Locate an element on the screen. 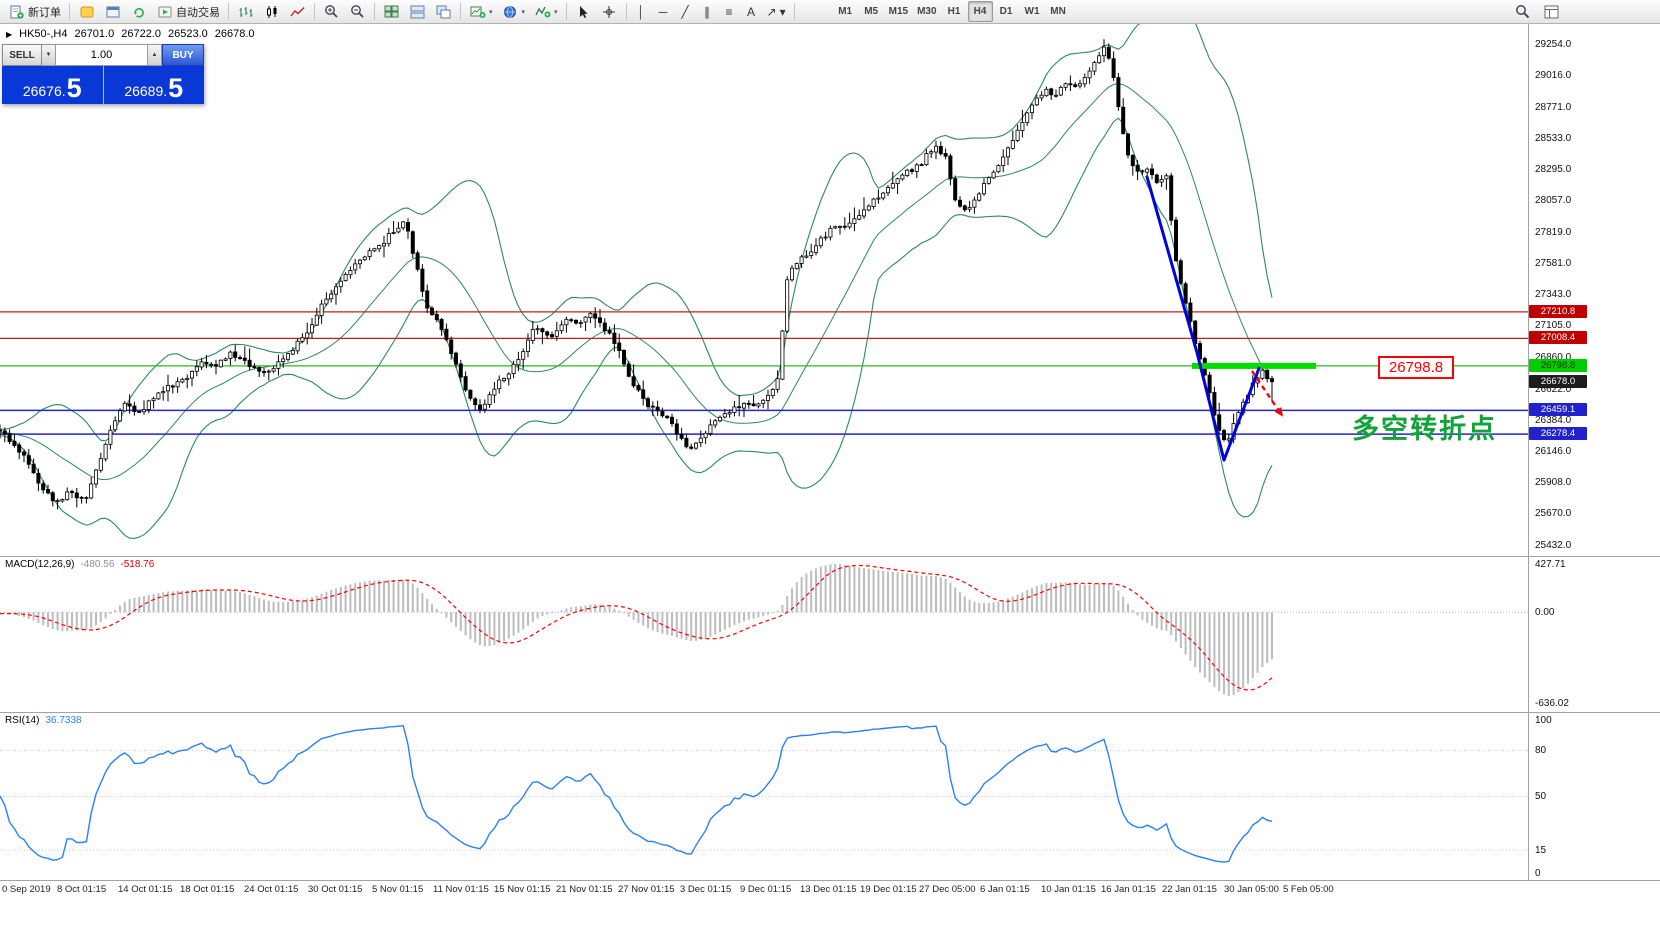 This screenshot has height=946, width=1660. price-scale-divider is located at coordinates (1528, 452).